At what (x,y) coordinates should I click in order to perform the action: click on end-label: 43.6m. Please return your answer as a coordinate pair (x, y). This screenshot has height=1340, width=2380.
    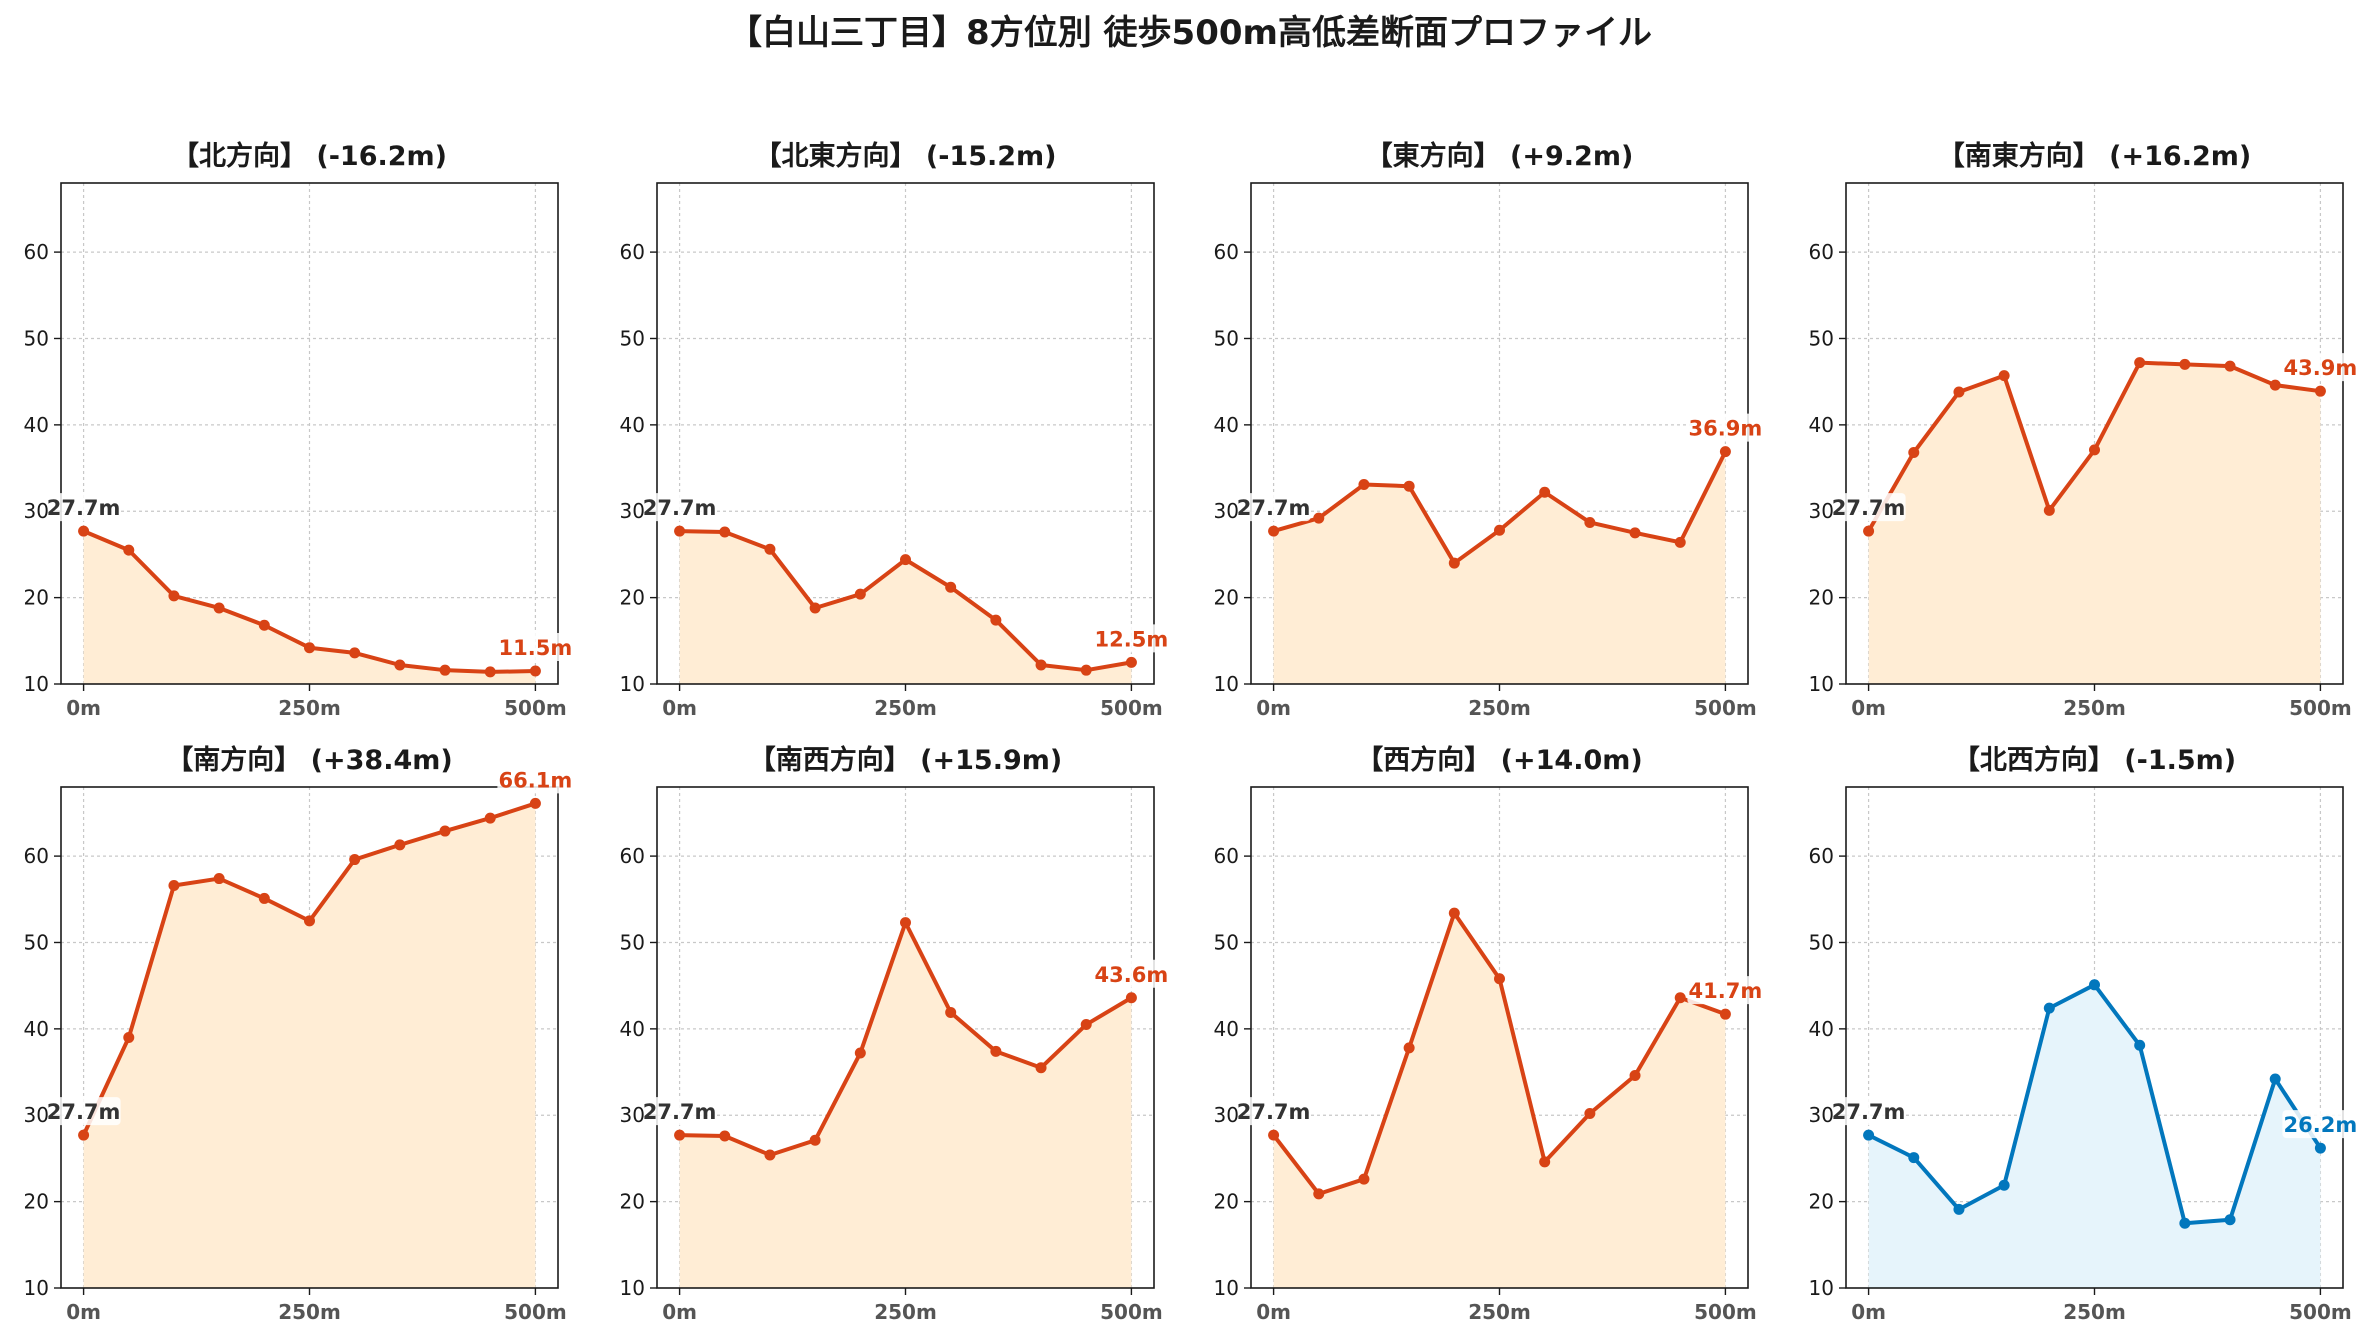
    Looking at the image, I should click on (1132, 975).